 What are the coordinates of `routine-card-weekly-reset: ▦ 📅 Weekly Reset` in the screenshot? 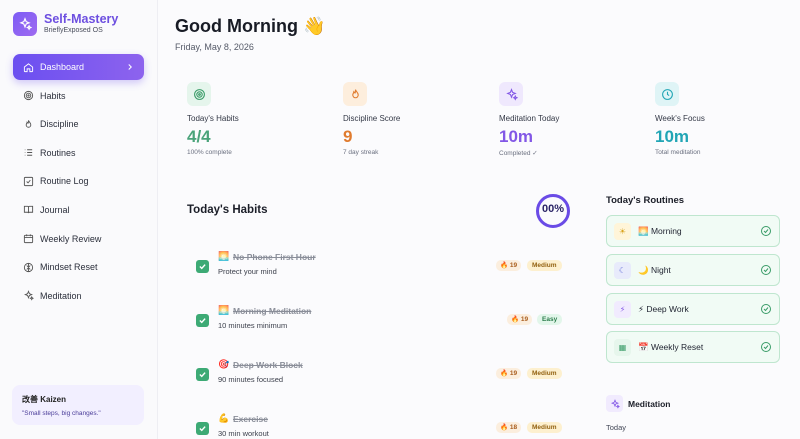 It's located at (693, 347).